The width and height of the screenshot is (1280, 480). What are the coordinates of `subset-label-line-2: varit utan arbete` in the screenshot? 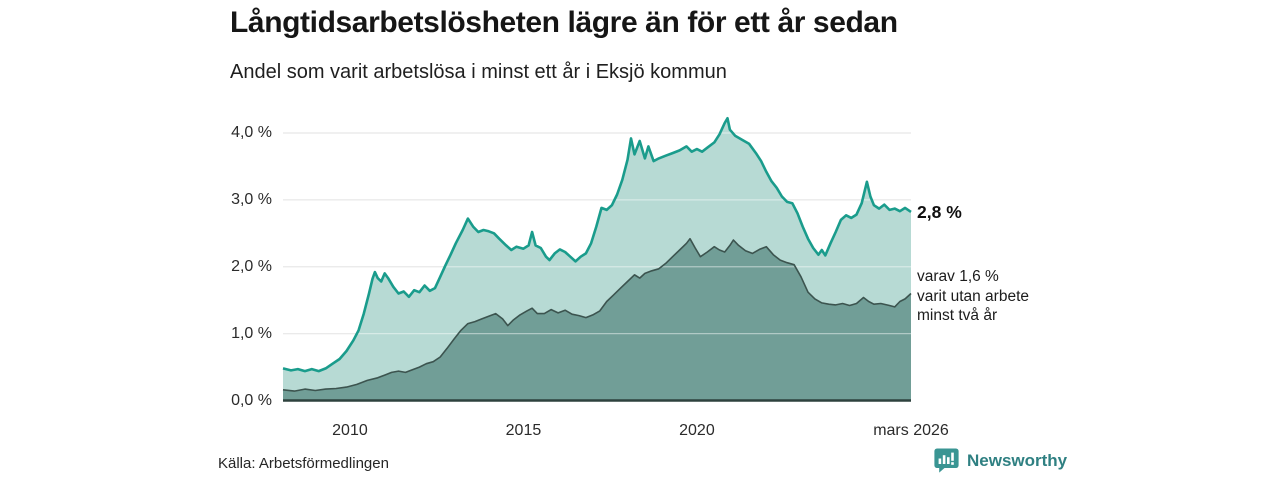 It's located at (973, 296).